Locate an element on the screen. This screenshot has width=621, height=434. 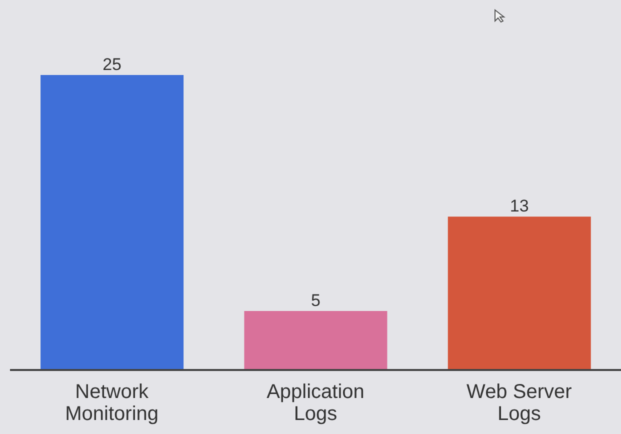
x-tick-label: Application Logs is located at coordinates (315, 403).